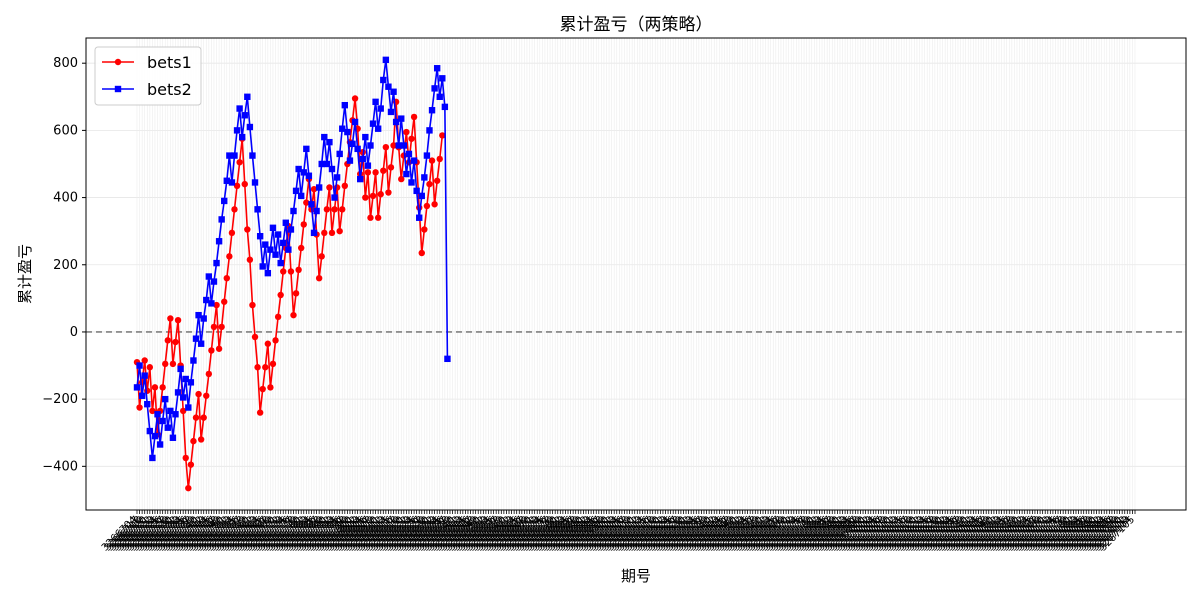 This screenshot has height=600, width=1200. I want to click on y-tick-label: 600, so click(65, 130).